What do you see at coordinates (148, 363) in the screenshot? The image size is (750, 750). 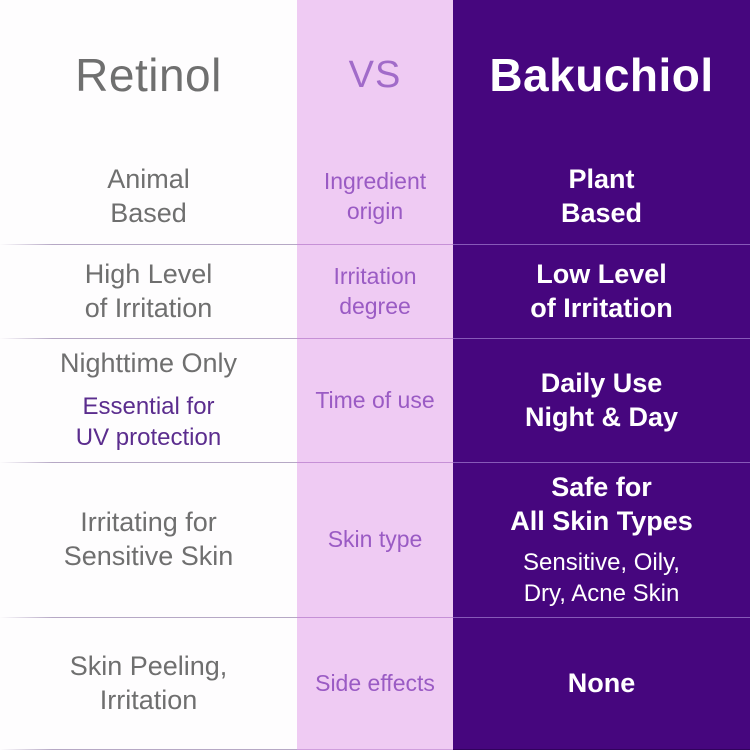 I see `retinol-value: Nighttime Only` at bounding box center [148, 363].